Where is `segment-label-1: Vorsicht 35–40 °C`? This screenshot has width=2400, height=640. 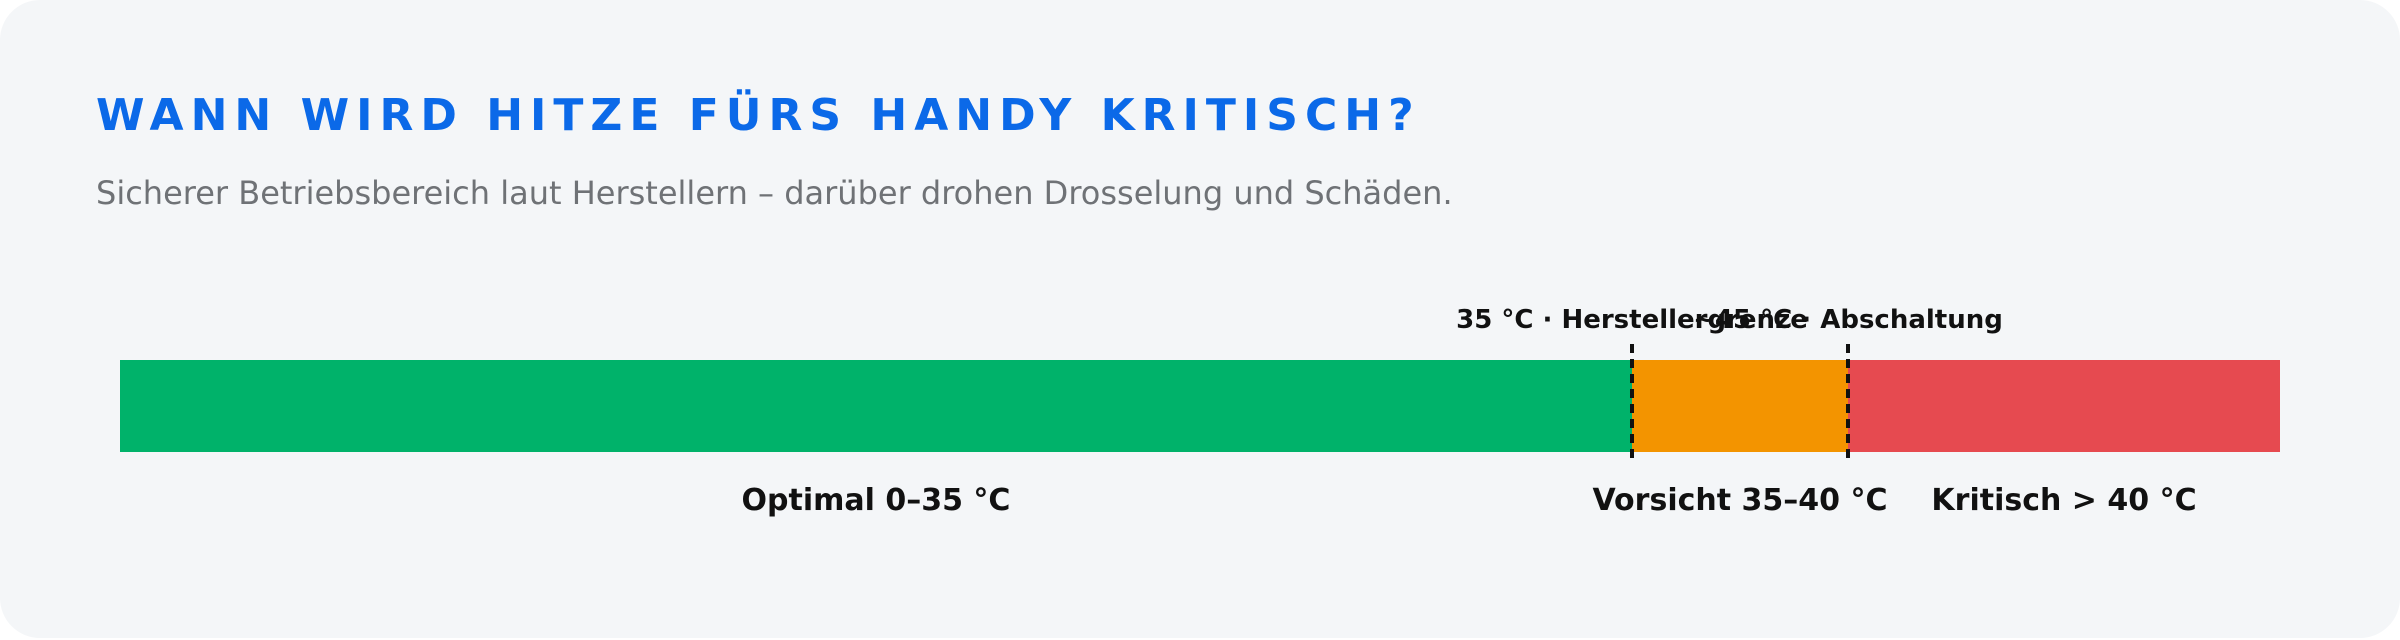
segment-label-1: Vorsicht 35–40 °C is located at coordinates (1739, 500).